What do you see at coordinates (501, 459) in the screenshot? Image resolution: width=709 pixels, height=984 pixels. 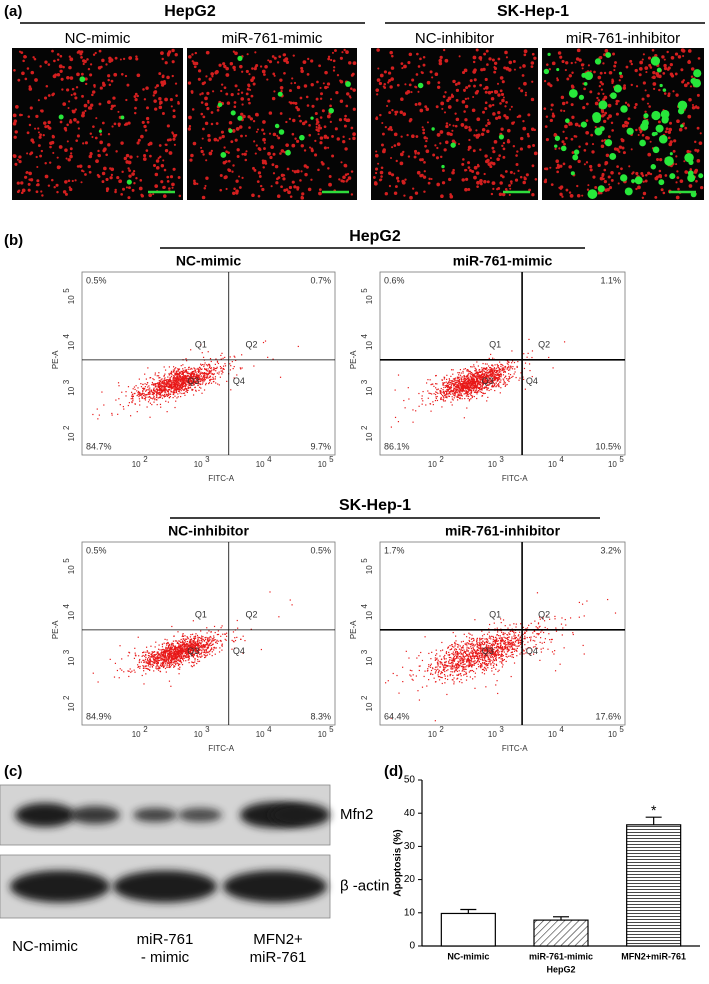 I see `x-tick-exponent: 3` at bounding box center [501, 459].